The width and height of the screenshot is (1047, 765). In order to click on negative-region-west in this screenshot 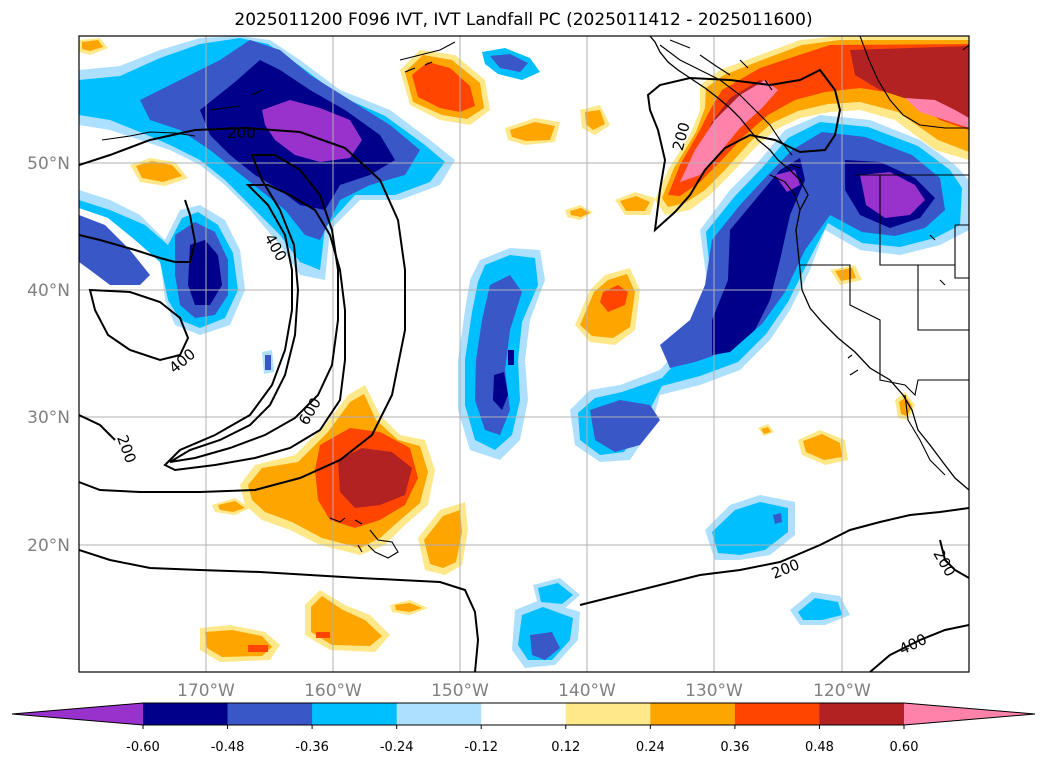, I will do `click(162, 262)`.